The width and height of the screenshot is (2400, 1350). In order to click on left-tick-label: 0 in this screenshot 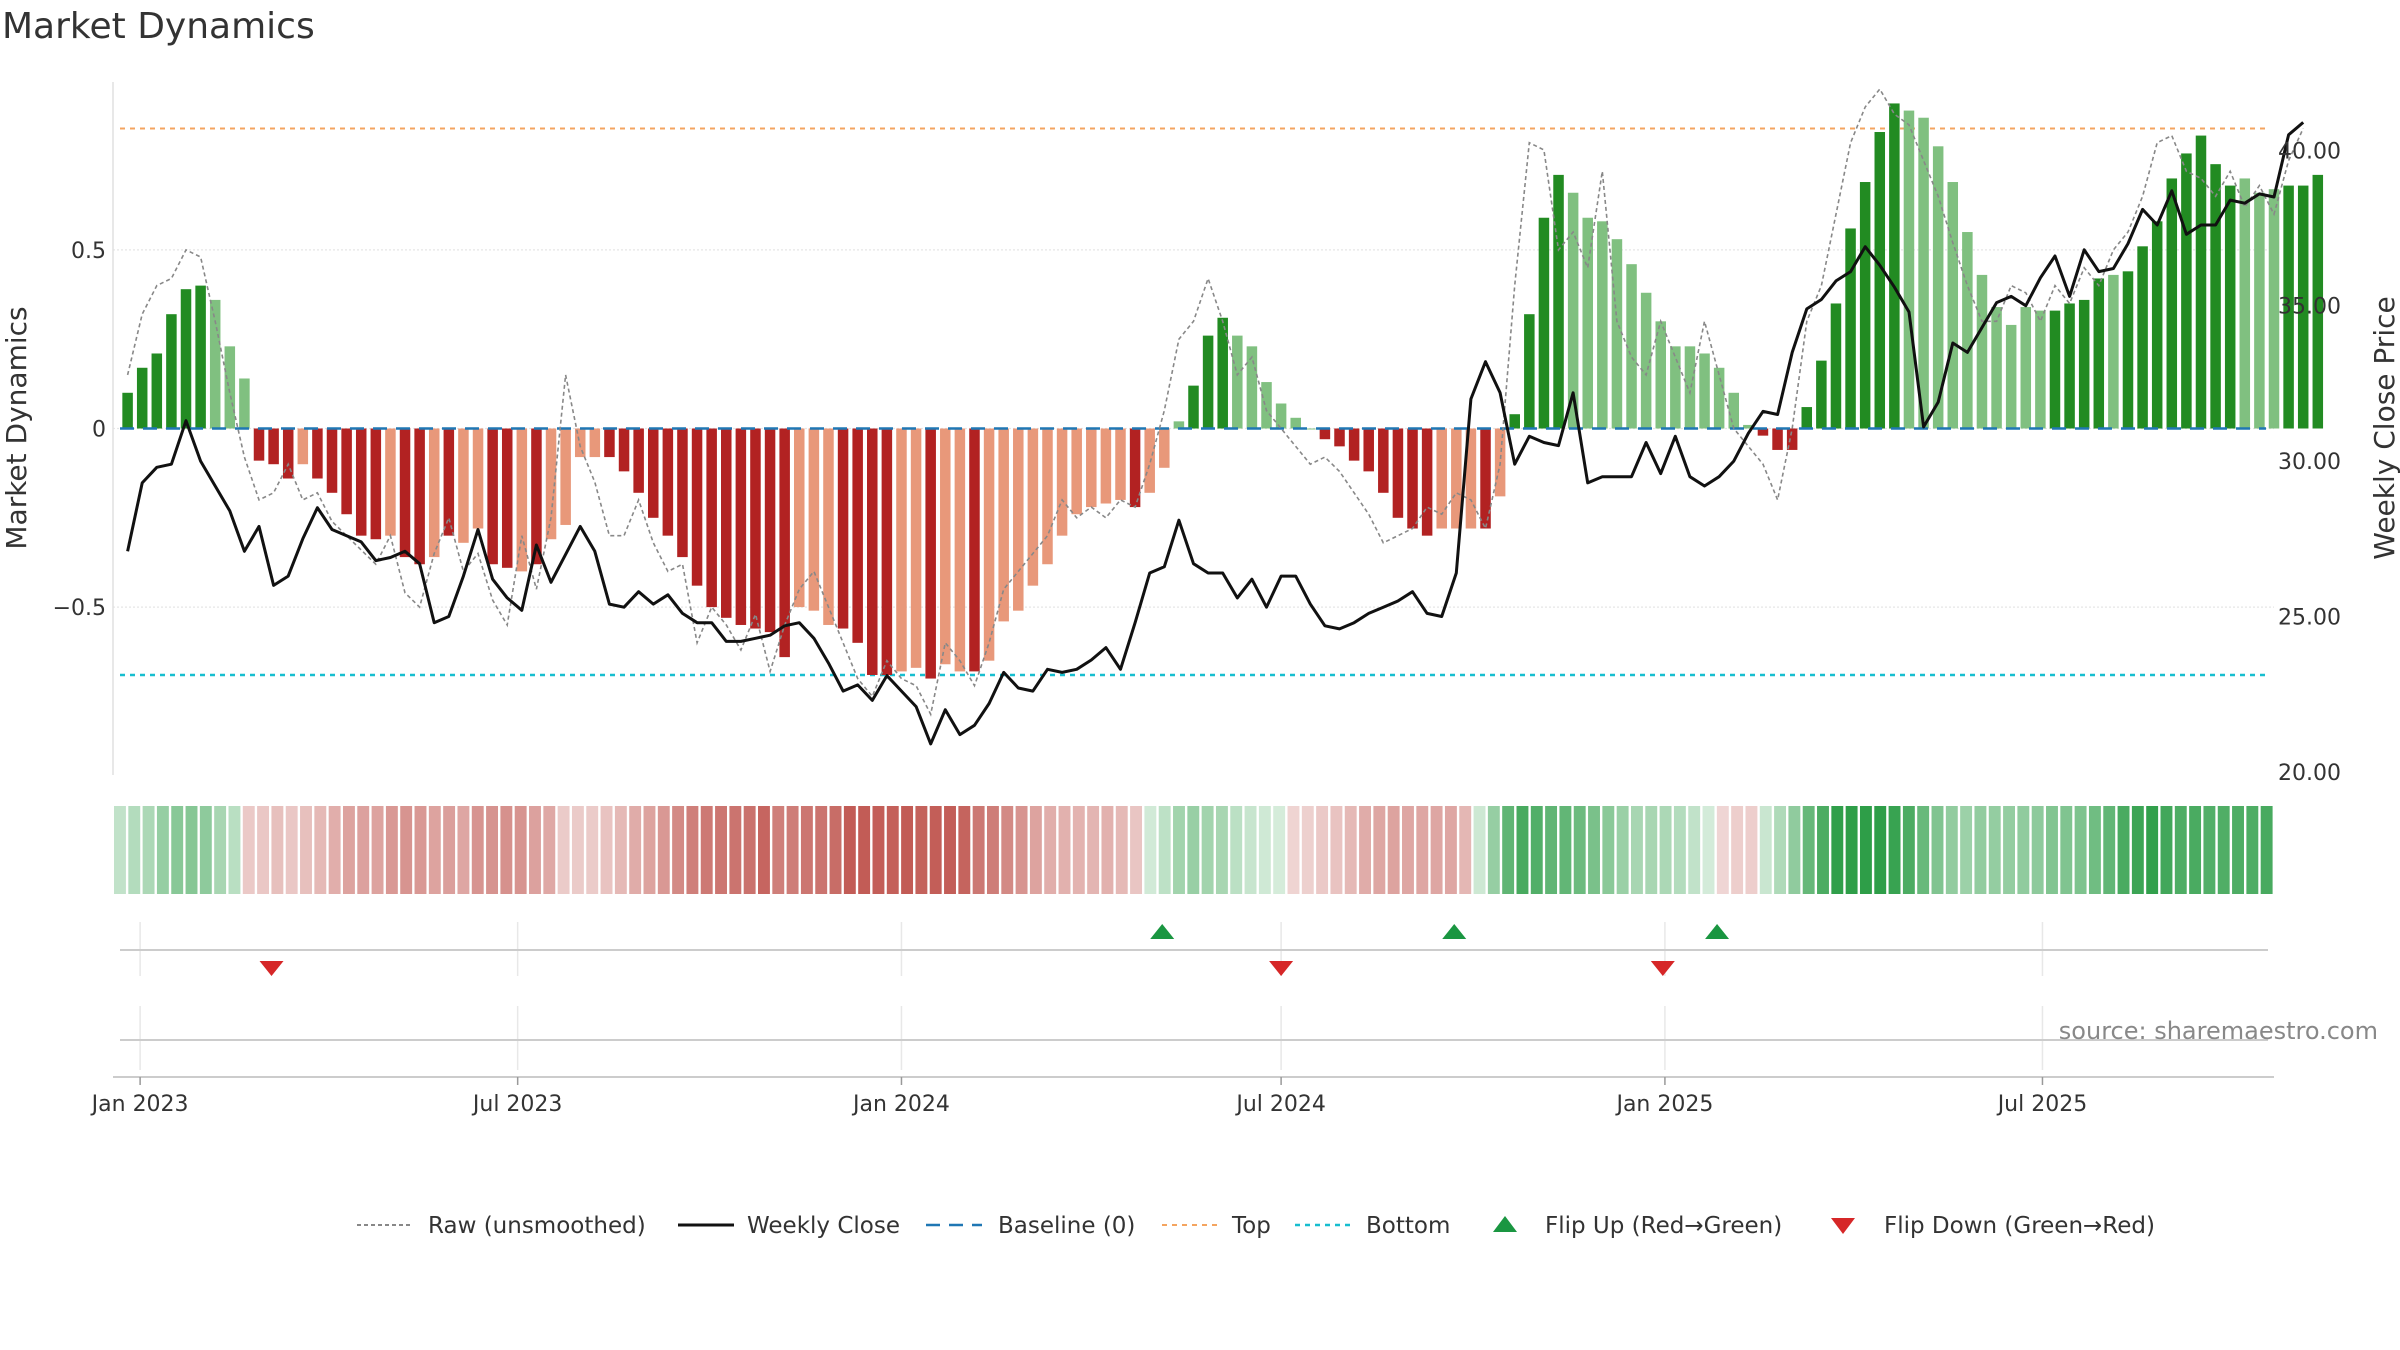, I will do `click(99, 430)`.